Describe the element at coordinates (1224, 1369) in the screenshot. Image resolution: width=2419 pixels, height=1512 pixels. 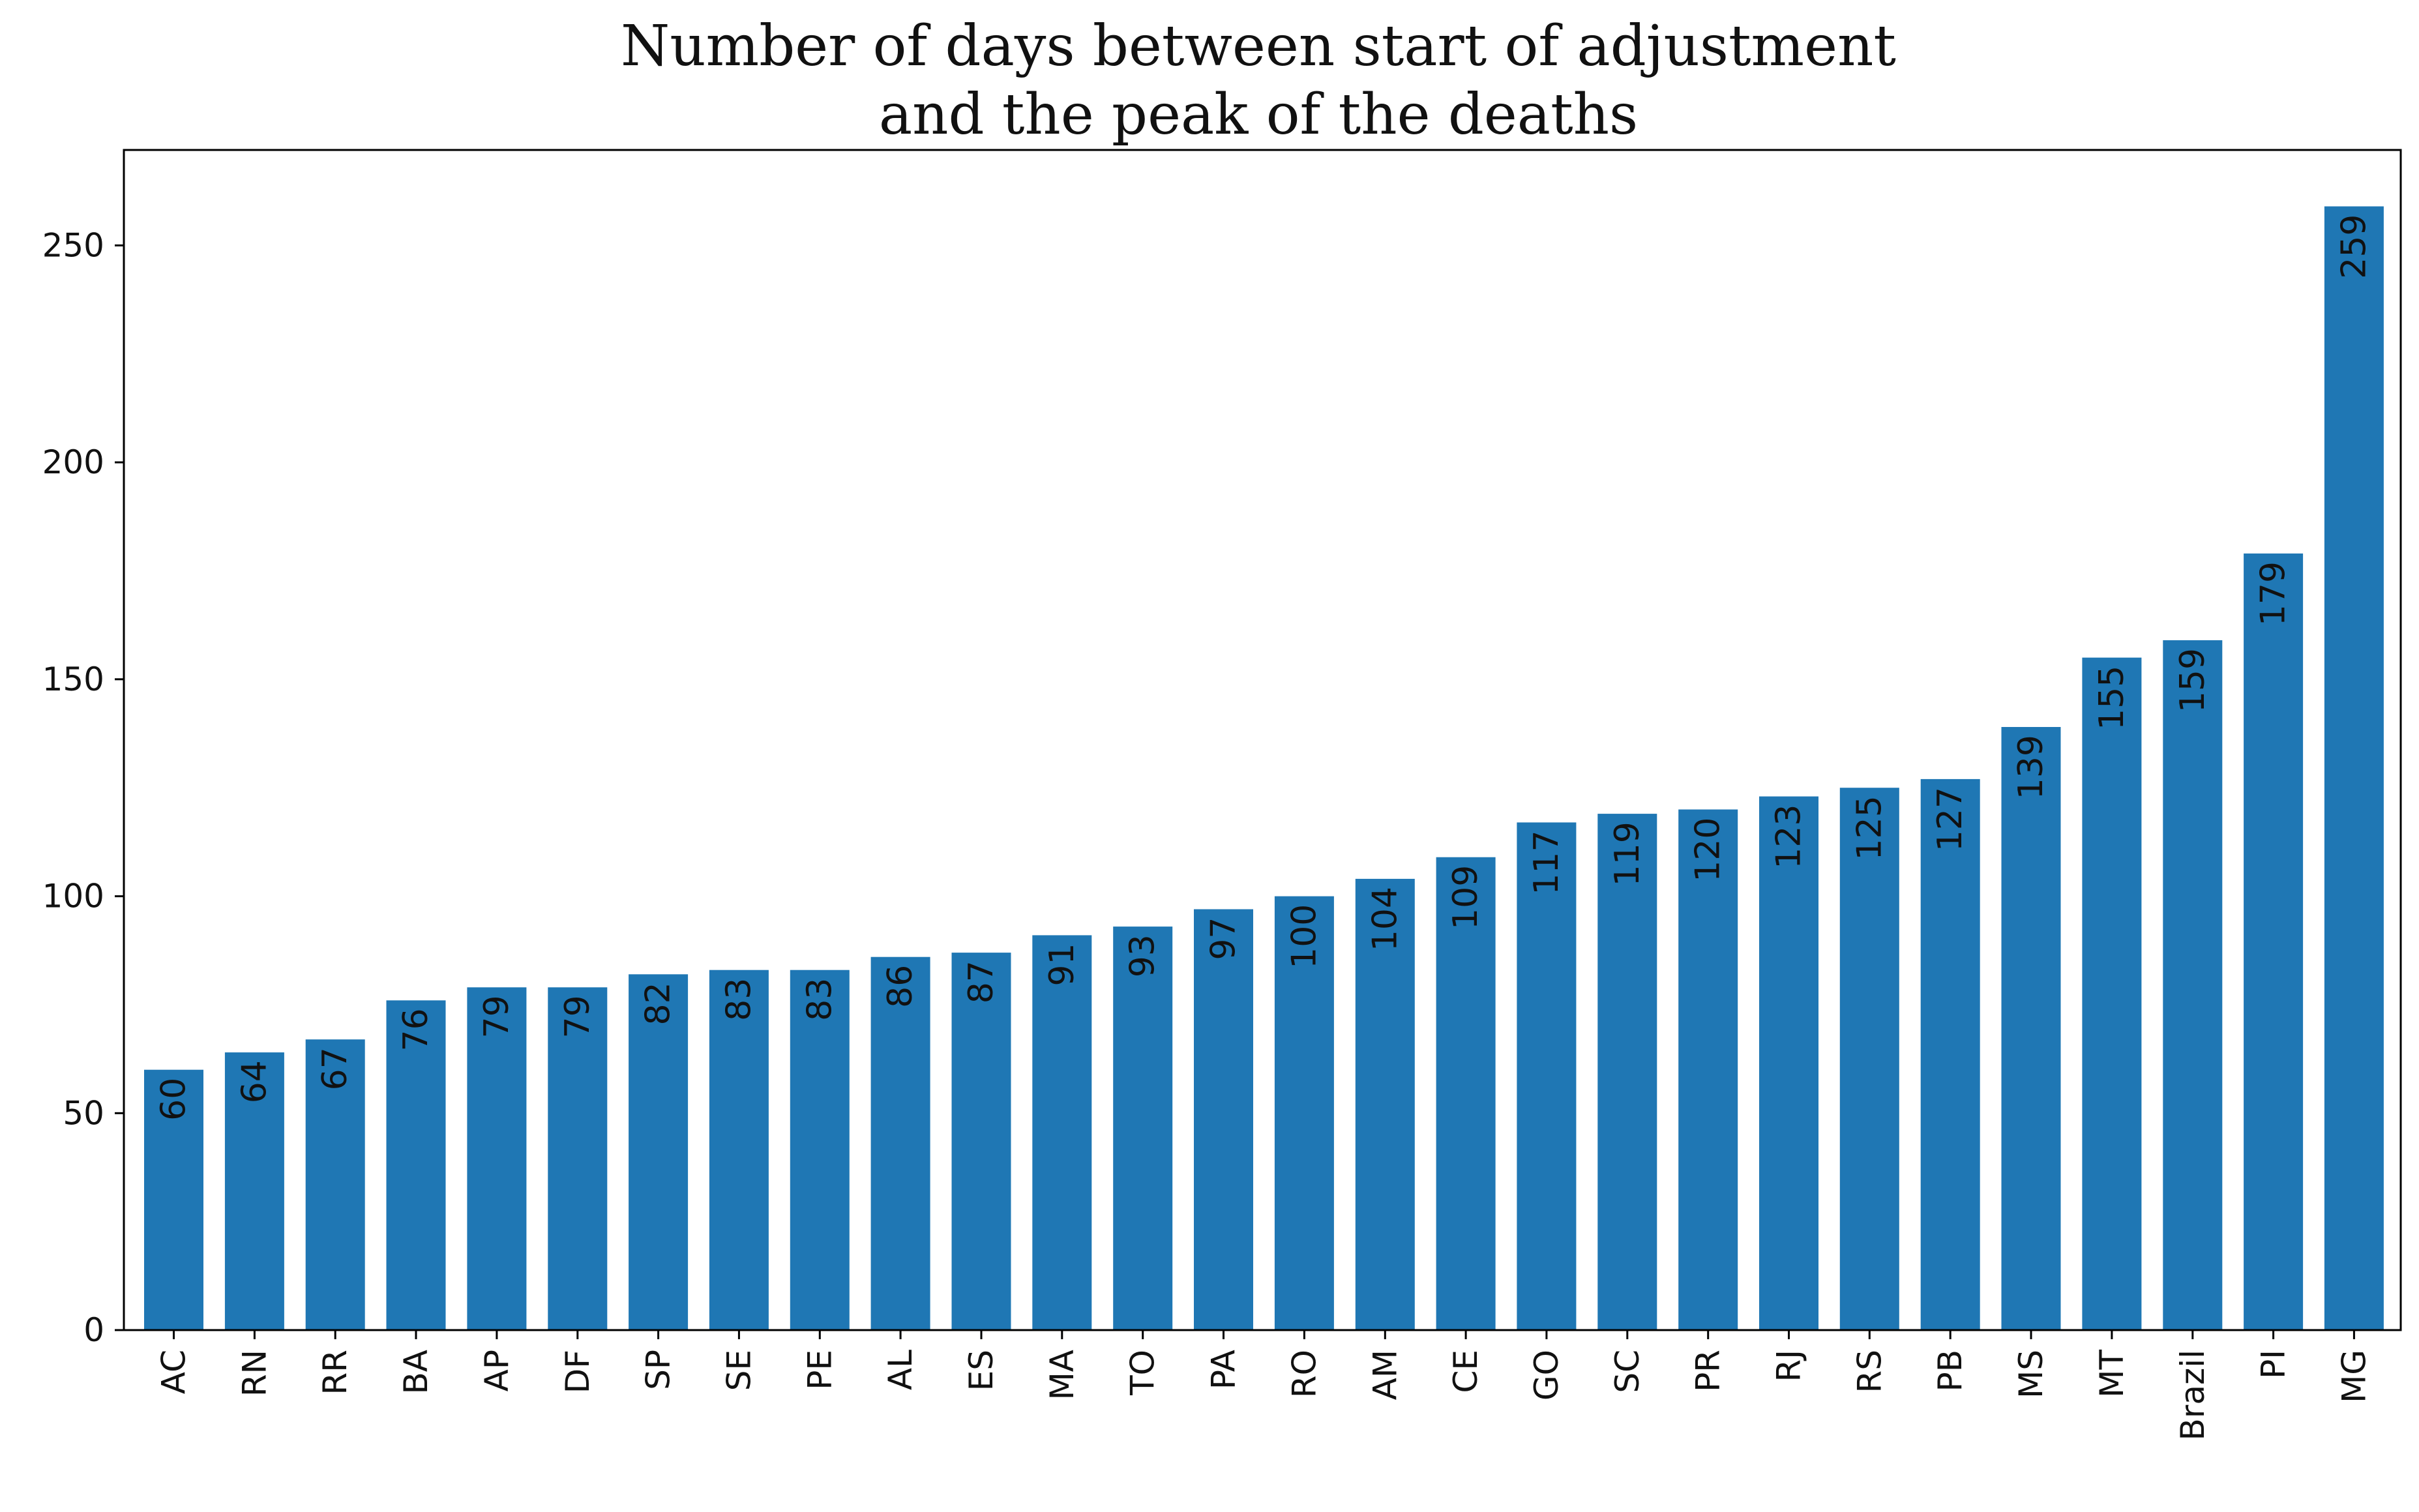
I see `x-tick-label: PA` at that location.